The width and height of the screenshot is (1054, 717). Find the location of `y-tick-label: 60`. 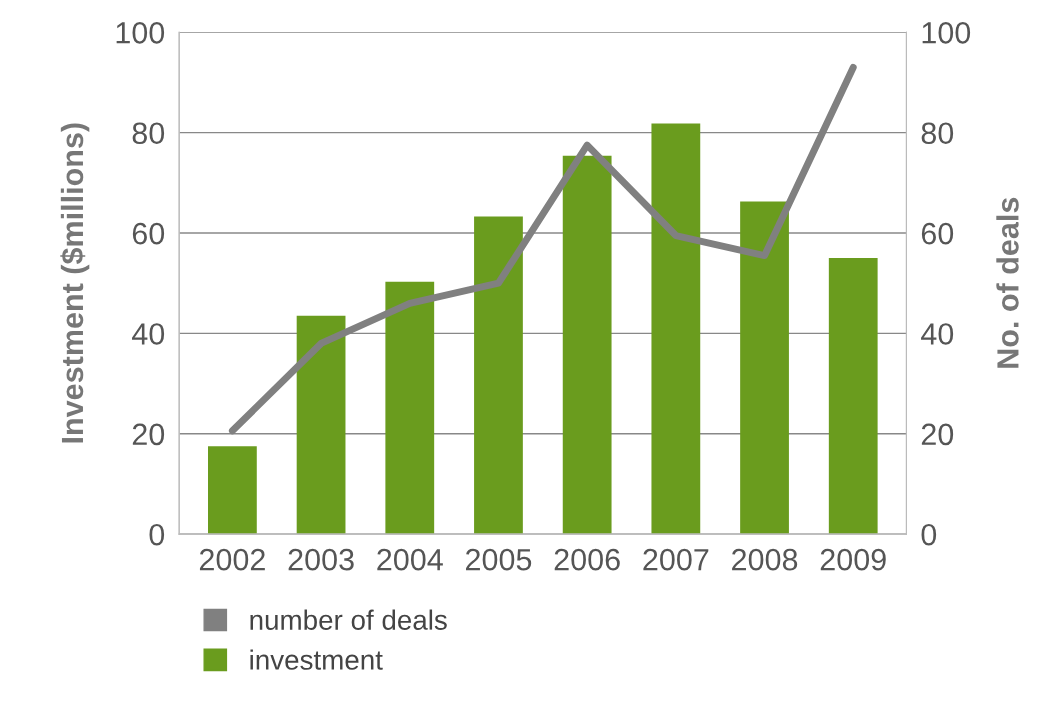

y-tick-label: 60 is located at coordinates (148, 233).